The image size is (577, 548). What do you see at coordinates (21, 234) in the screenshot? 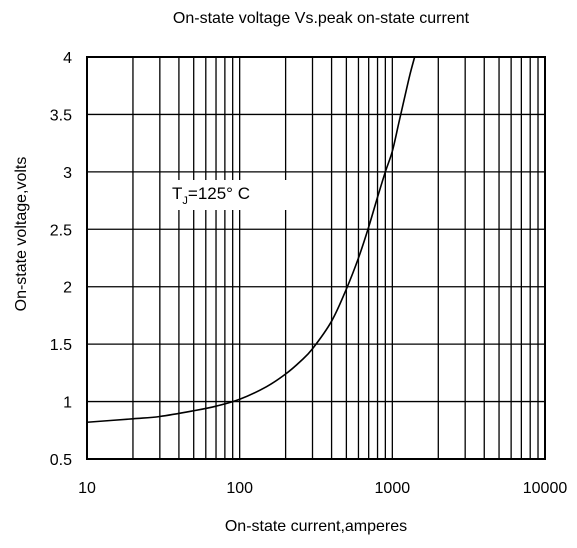
I see `y-axis-label: On-state voltage,volts` at bounding box center [21, 234].